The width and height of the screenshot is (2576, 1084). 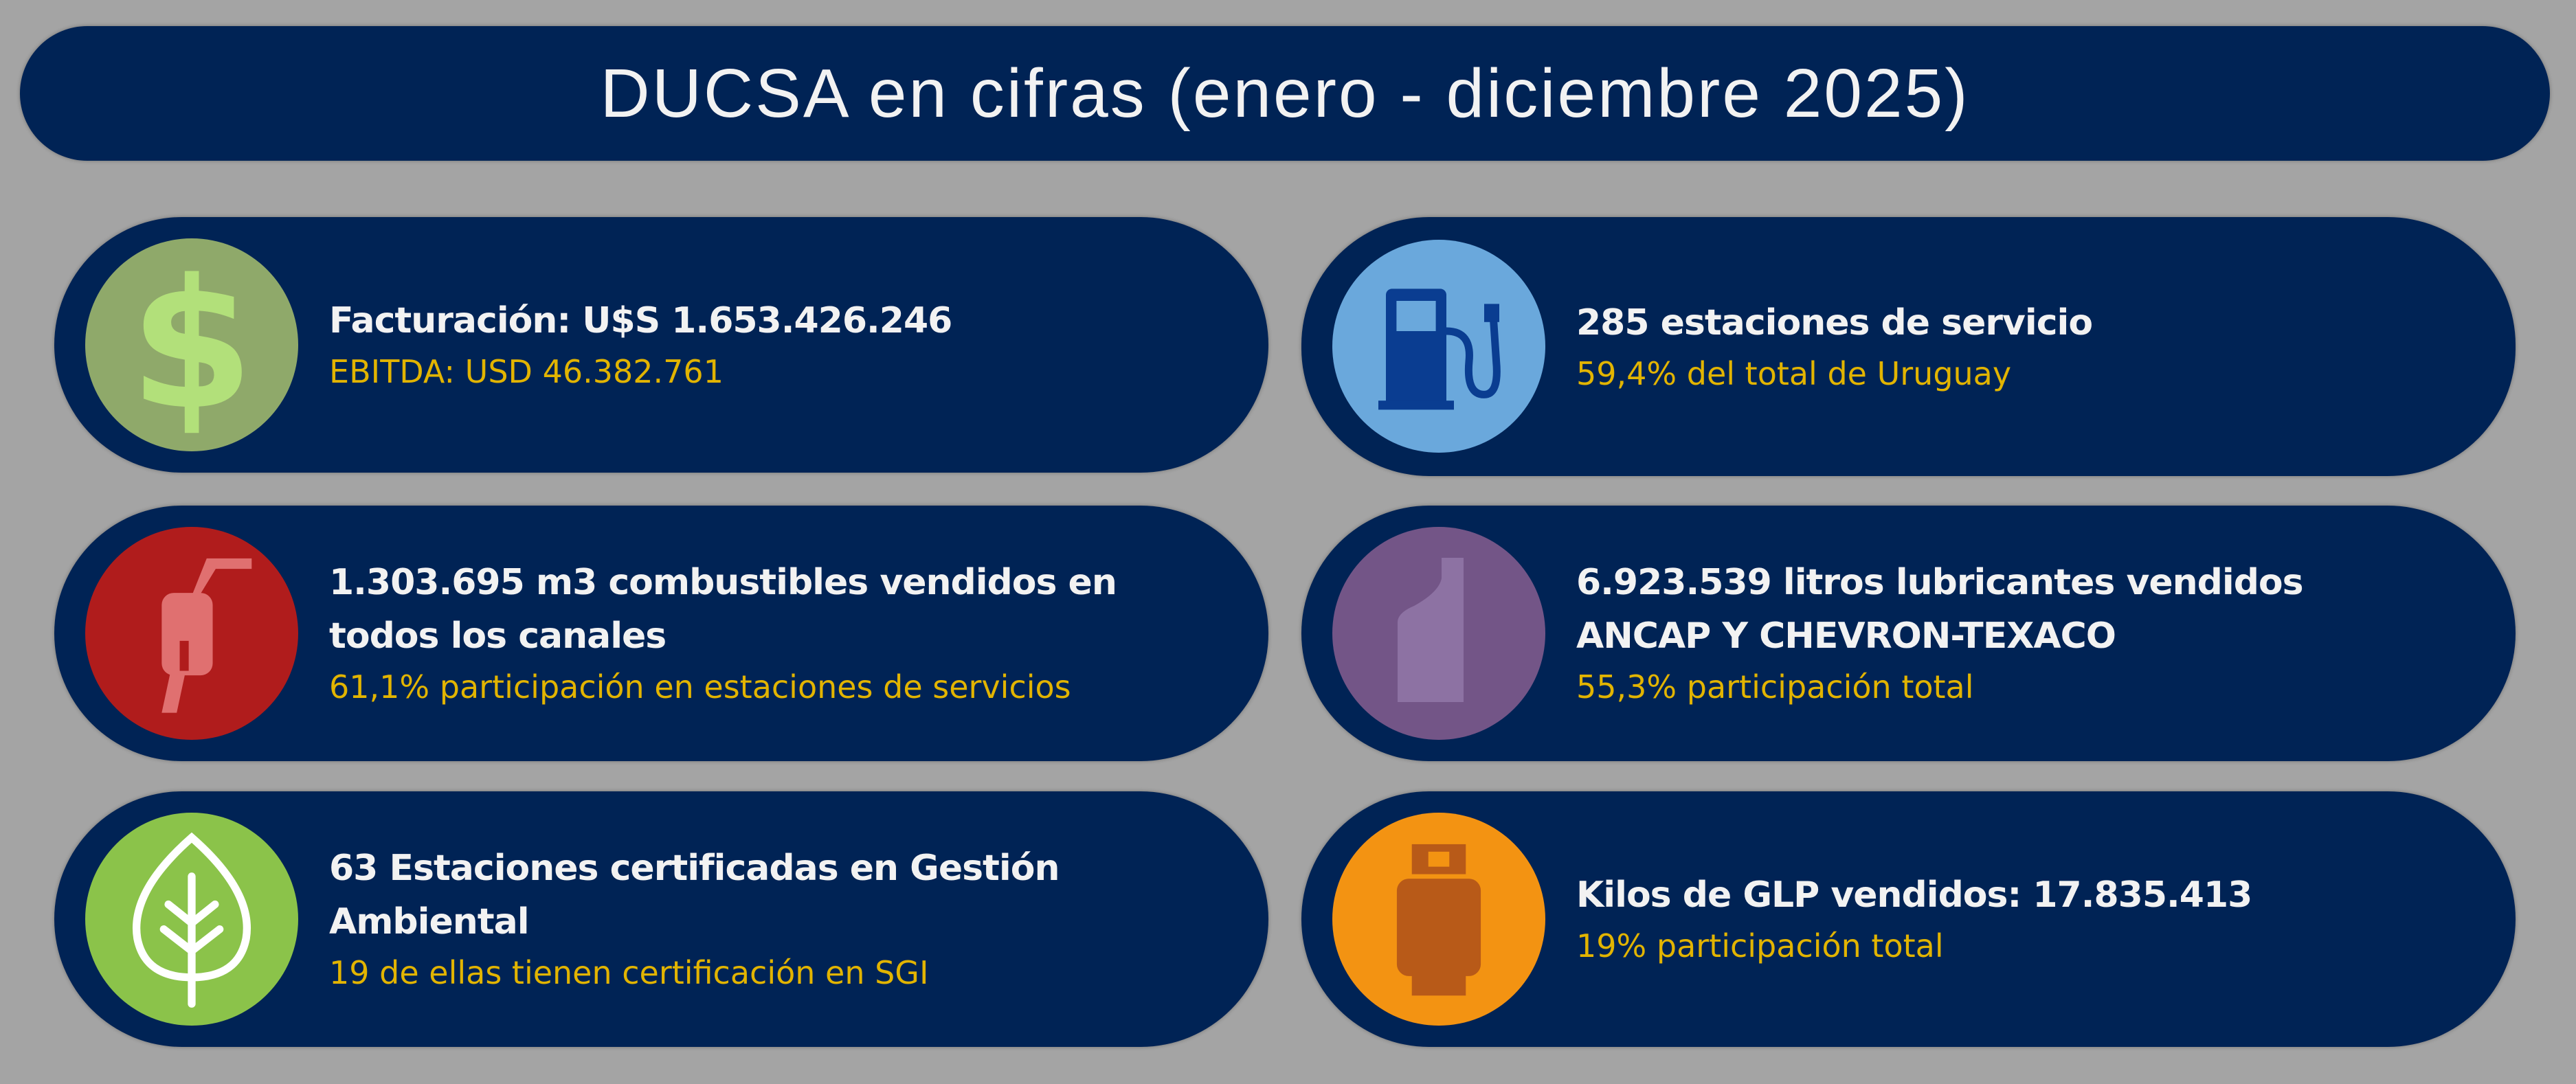 I want to click on card-sub-text: 55,3% participación total, so click(x=1775, y=686).